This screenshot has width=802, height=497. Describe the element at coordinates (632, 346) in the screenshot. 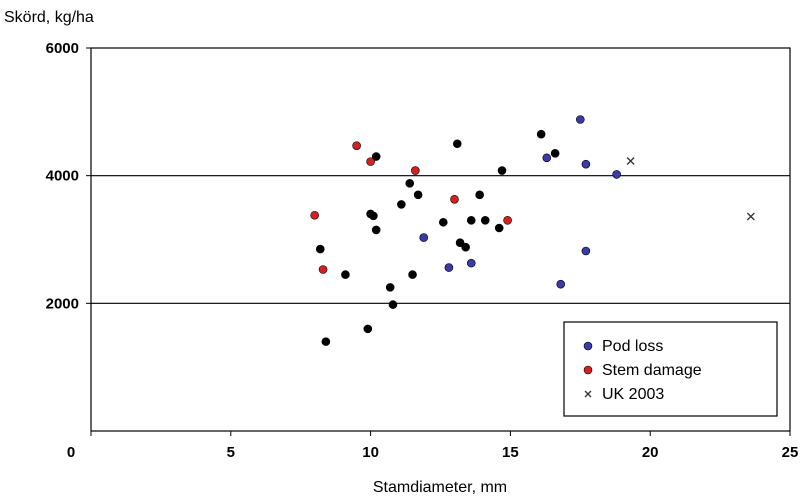

I see `legend-label: Pod loss` at that location.